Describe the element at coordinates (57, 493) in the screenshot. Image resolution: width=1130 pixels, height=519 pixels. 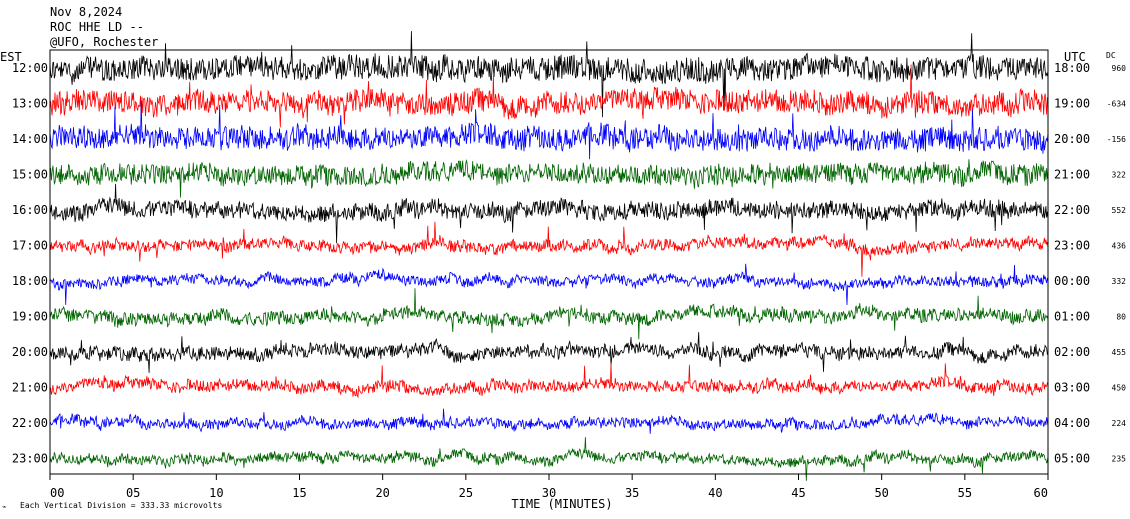
I see `x-tick-label: 00` at that location.